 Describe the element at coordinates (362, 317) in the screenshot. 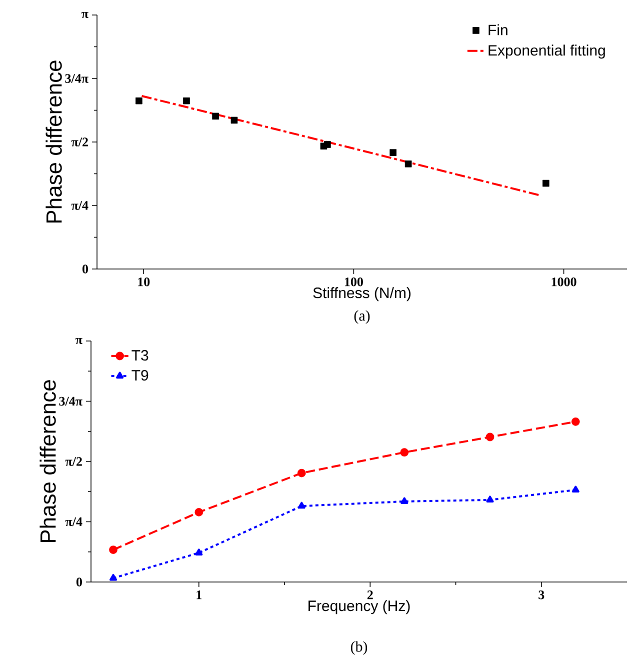

I see `text: (a)` at that location.